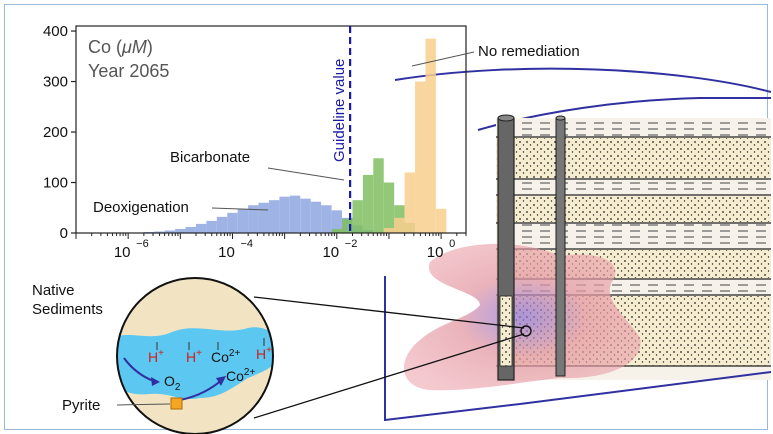  What do you see at coordinates (150, 47) in the screenshot?
I see `subtitle-suffix: )` at bounding box center [150, 47].